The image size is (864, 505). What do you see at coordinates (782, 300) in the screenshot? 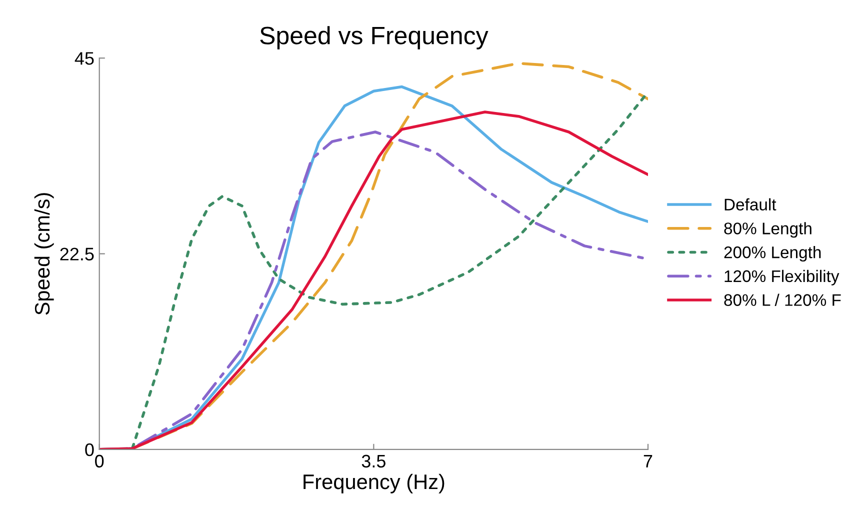
I see `legend-label: 80% L / 120% F` at bounding box center [782, 300].